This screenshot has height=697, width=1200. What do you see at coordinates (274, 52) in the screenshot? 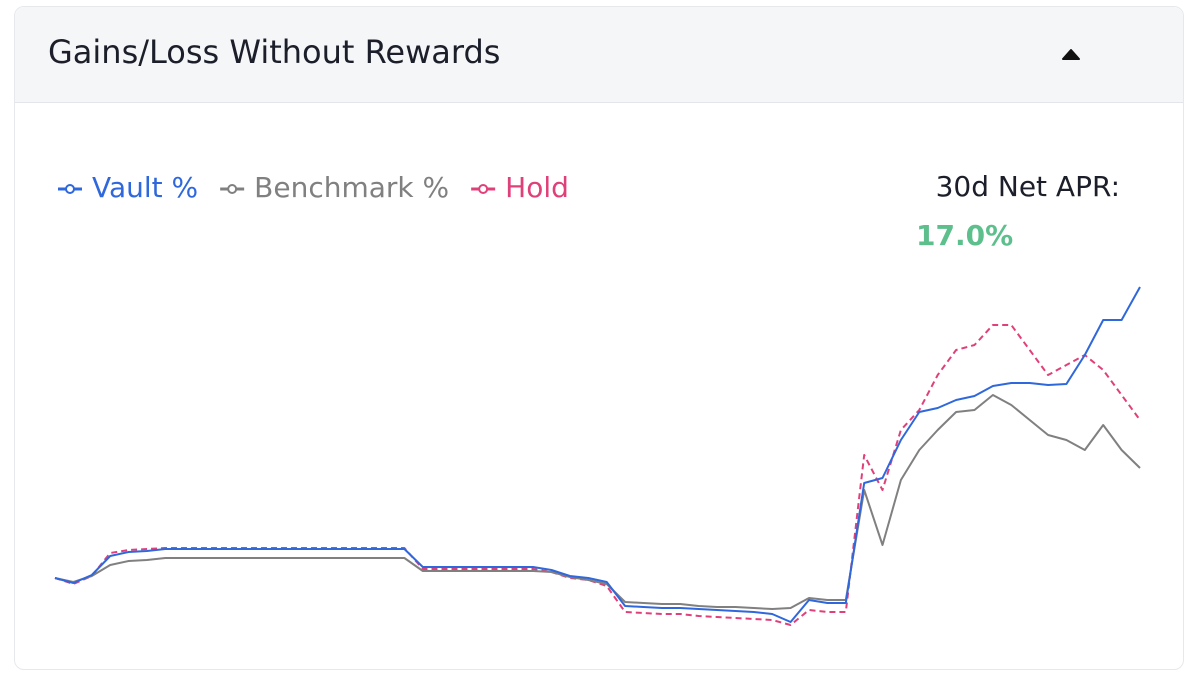
I see `panel-title: Gains/Loss Without Rewards` at bounding box center [274, 52].